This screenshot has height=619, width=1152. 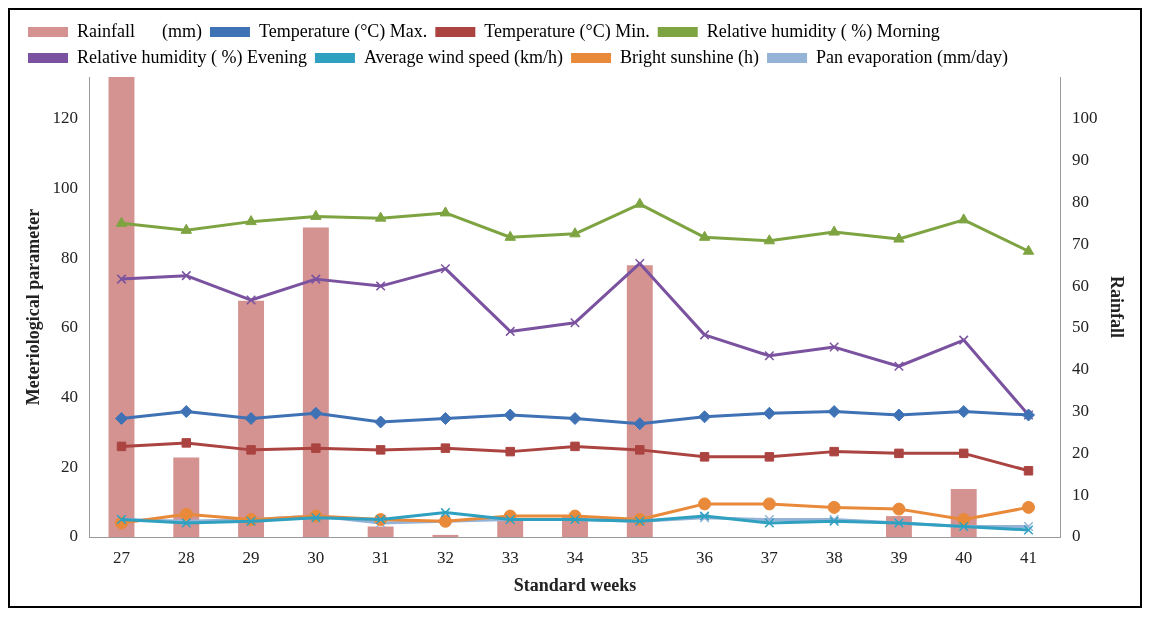 I want to click on x-tick-label: 28, so click(x=186, y=557).